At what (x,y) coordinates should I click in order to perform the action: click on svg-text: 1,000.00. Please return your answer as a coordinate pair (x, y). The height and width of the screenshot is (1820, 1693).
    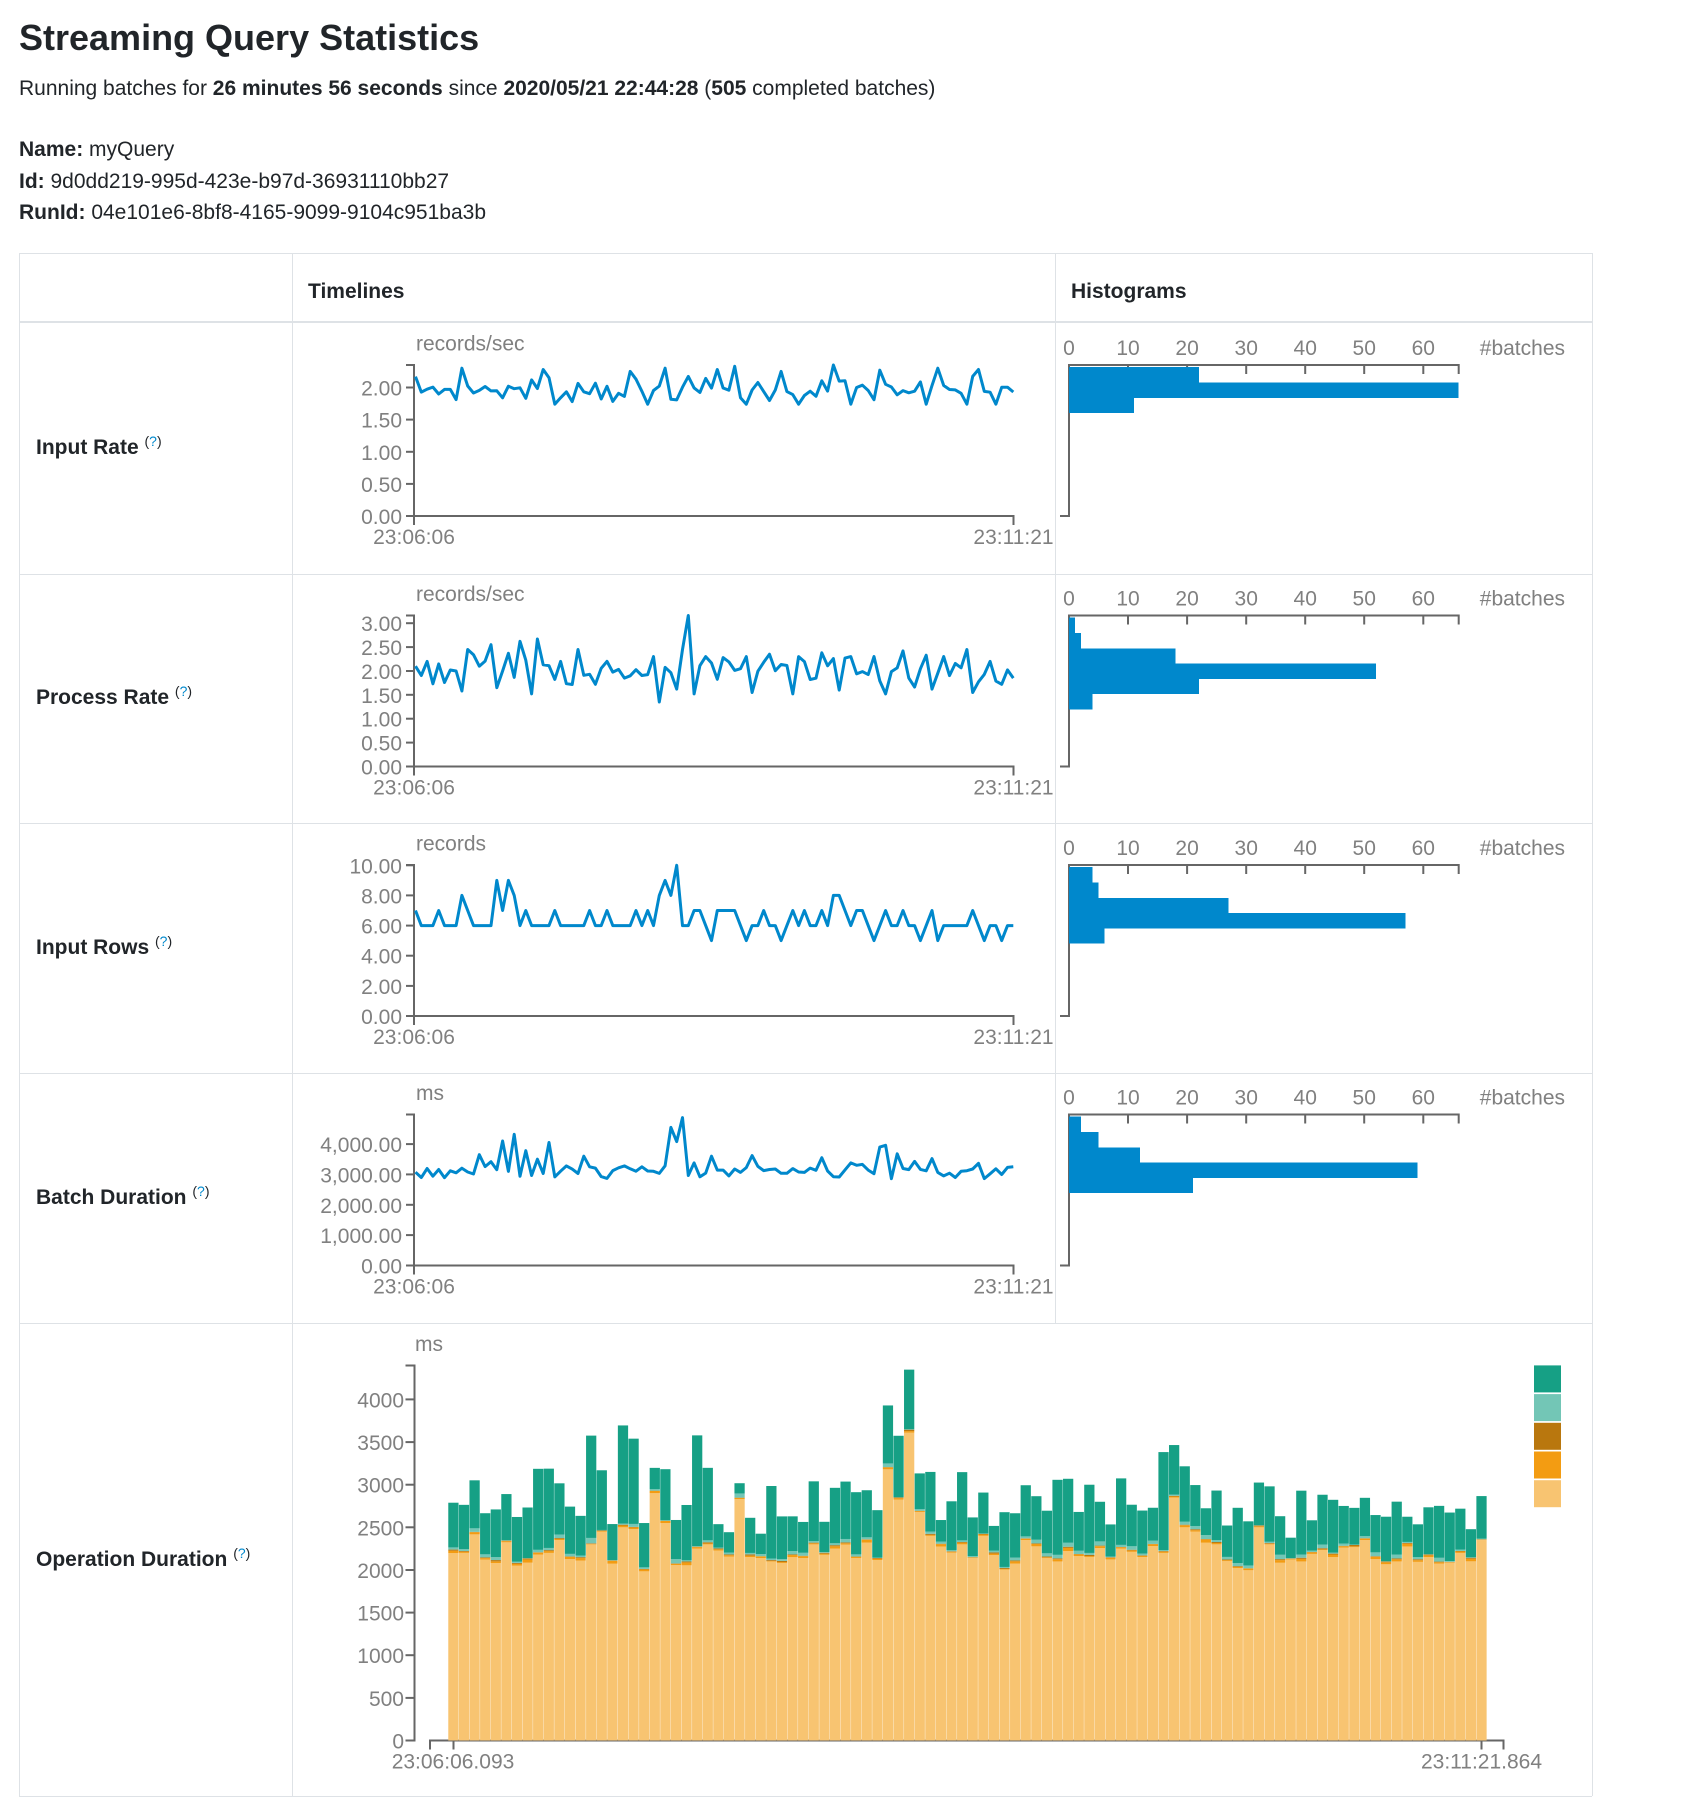
    Looking at the image, I should click on (361, 1236).